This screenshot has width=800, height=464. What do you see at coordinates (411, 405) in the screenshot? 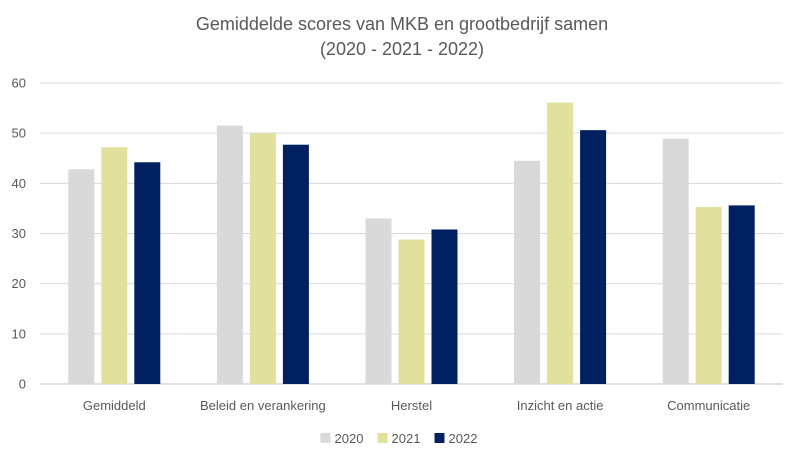
I see `x-tick-label: Herstel` at bounding box center [411, 405].